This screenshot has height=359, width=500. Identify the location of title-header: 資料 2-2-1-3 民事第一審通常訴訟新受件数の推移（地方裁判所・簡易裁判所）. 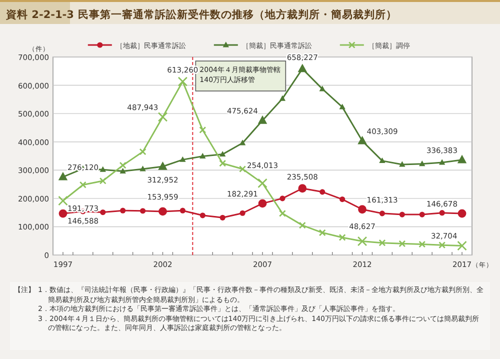
(250, 12).